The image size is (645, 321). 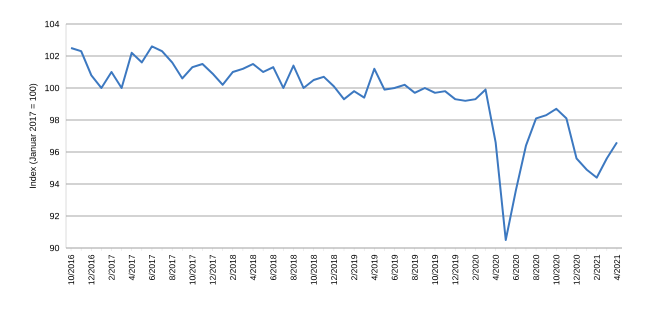 What do you see at coordinates (33, 136) in the screenshot?
I see `y-axis-title: Index (Januar 2017 = 100)` at bounding box center [33, 136].